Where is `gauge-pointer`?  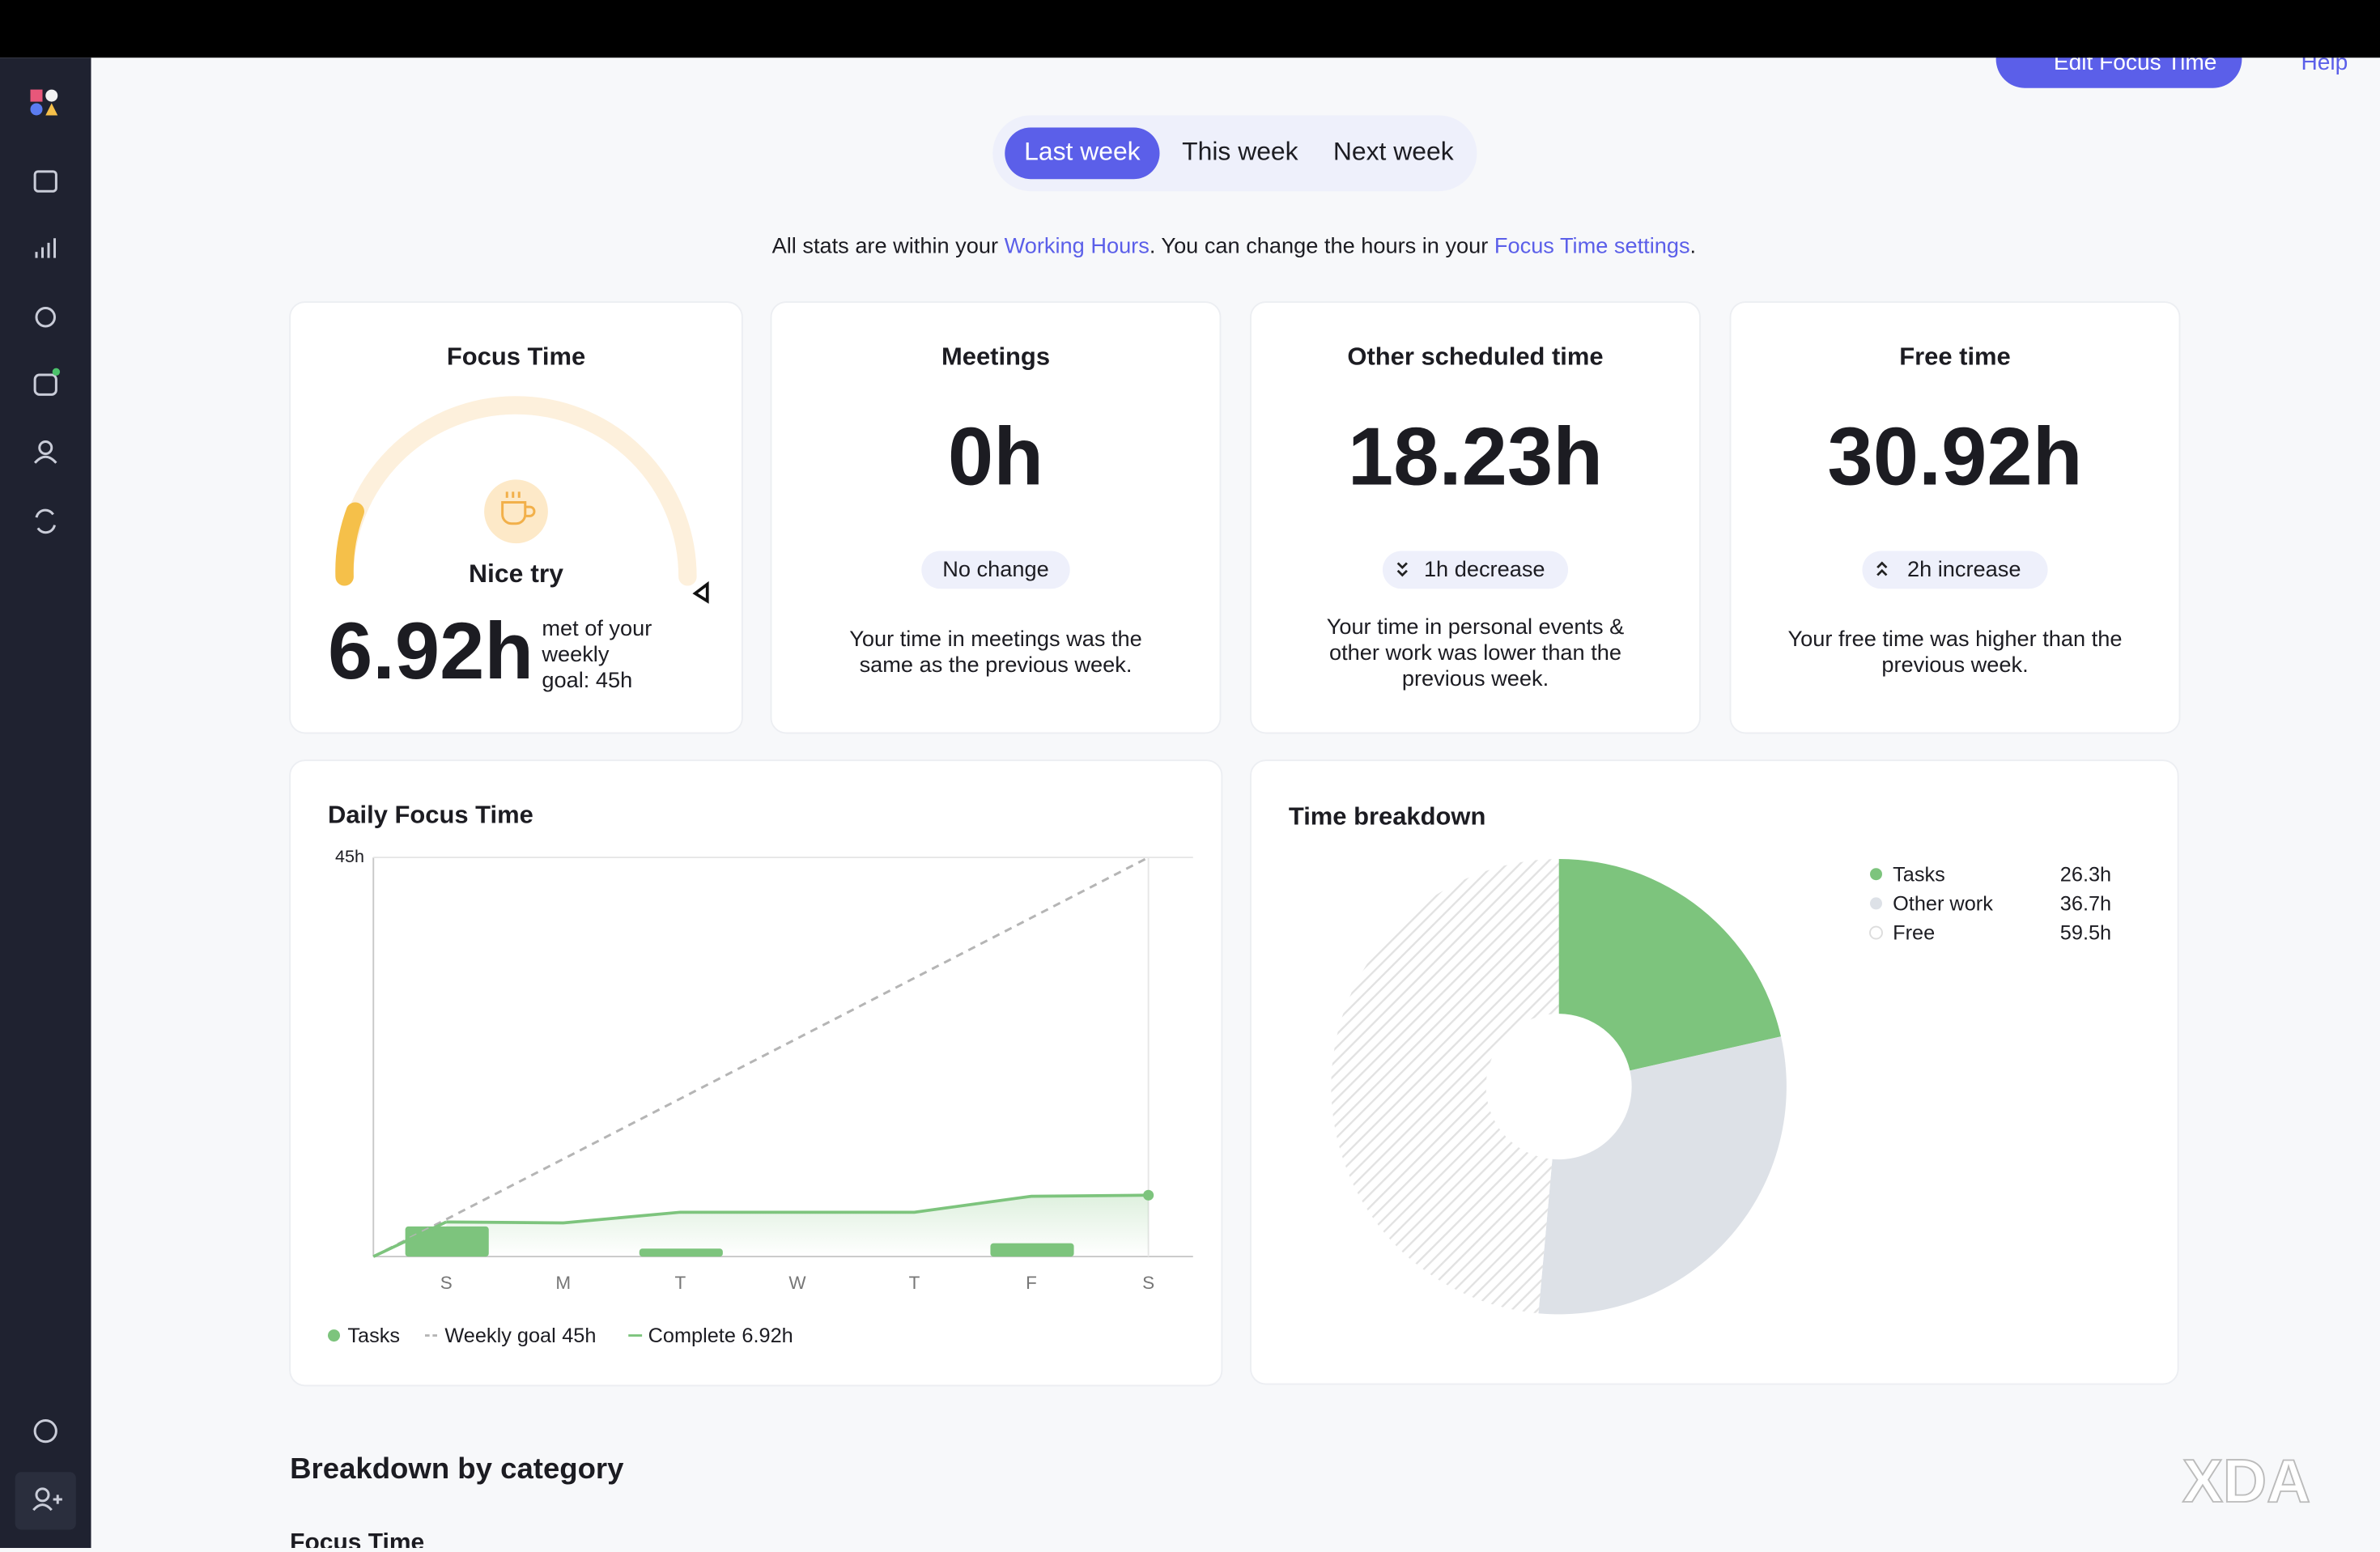 gauge-pointer is located at coordinates (700, 592).